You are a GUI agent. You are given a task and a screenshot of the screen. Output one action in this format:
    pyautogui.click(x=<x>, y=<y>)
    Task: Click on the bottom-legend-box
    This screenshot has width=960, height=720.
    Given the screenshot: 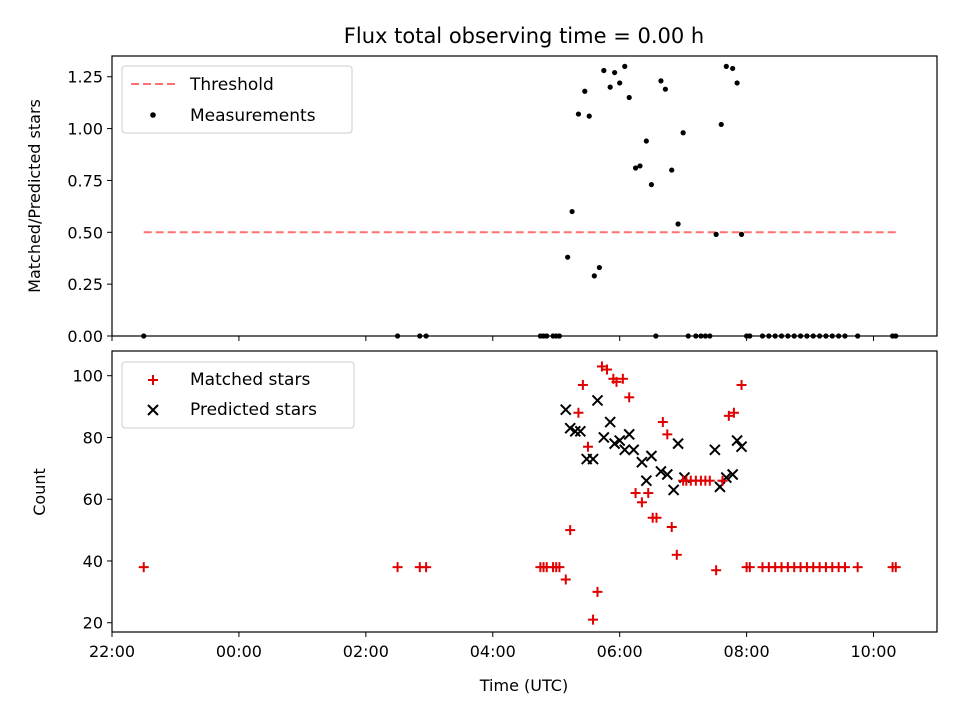 What is the action you would take?
    pyautogui.click(x=238, y=395)
    